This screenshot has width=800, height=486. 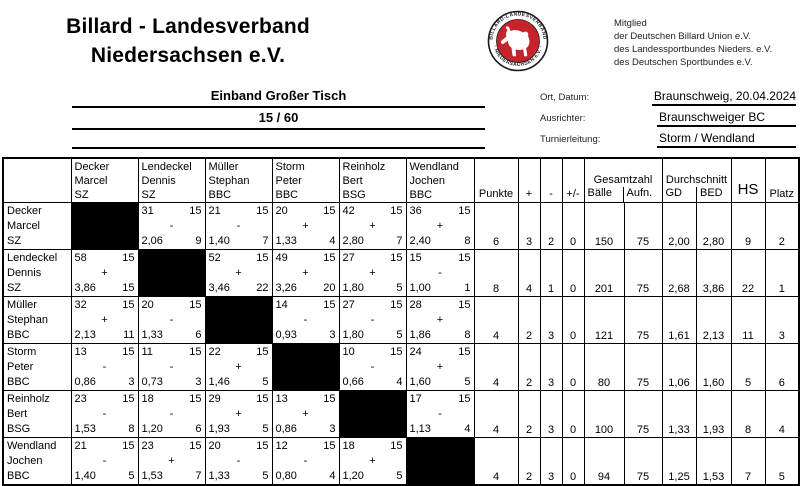 What do you see at coordinates (440, 335) in the screenshot?
I see `match-line-bottom: 1,86 8` at bounding box center [440, 335].